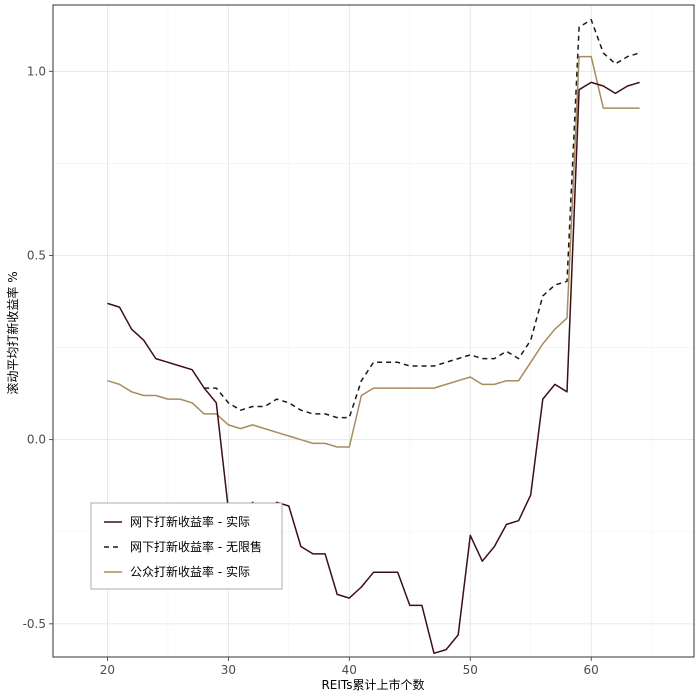  I want to click on legend-label-3: 公众打新收益率 - 实际, so click(190, 571).